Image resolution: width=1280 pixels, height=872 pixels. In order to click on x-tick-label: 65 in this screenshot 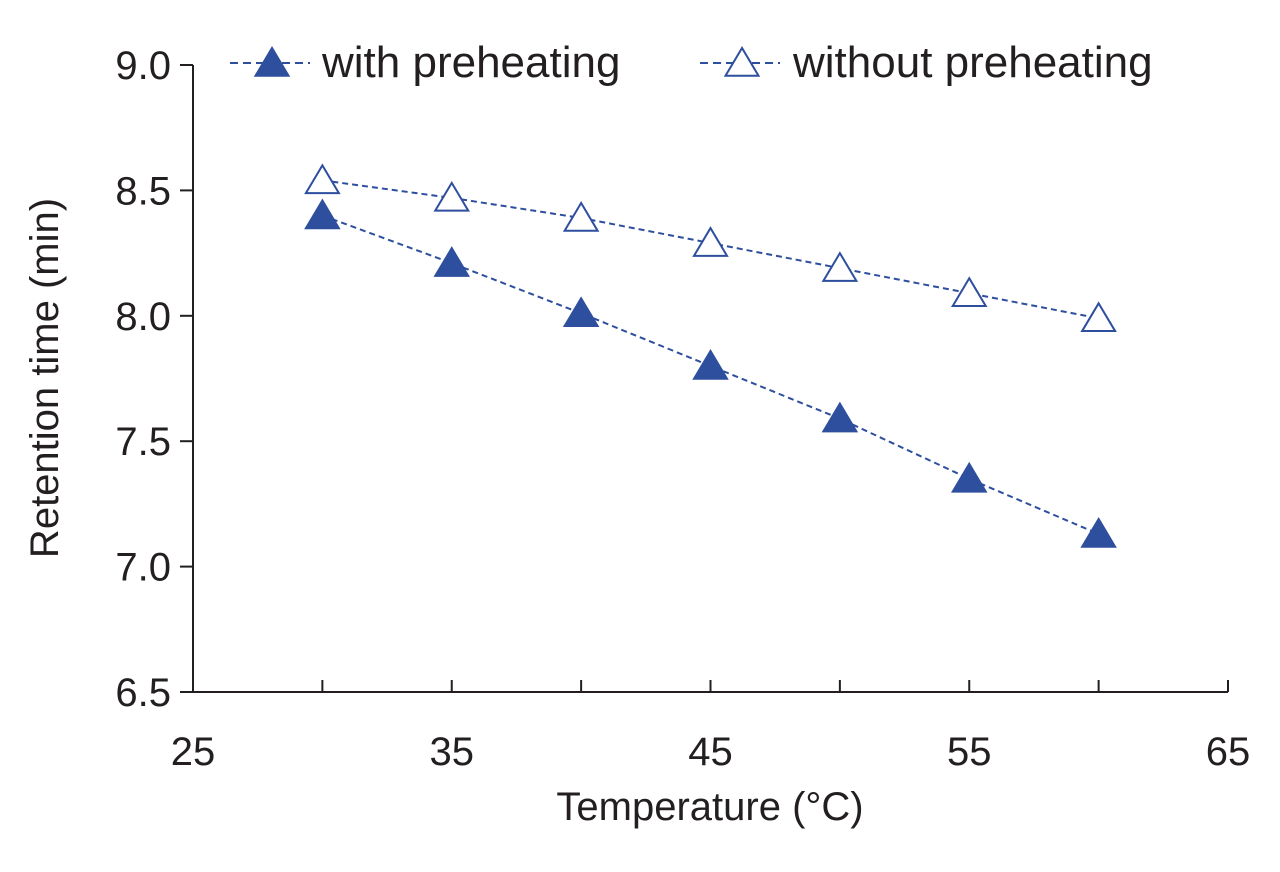, I will do `click(1228, 752)`.